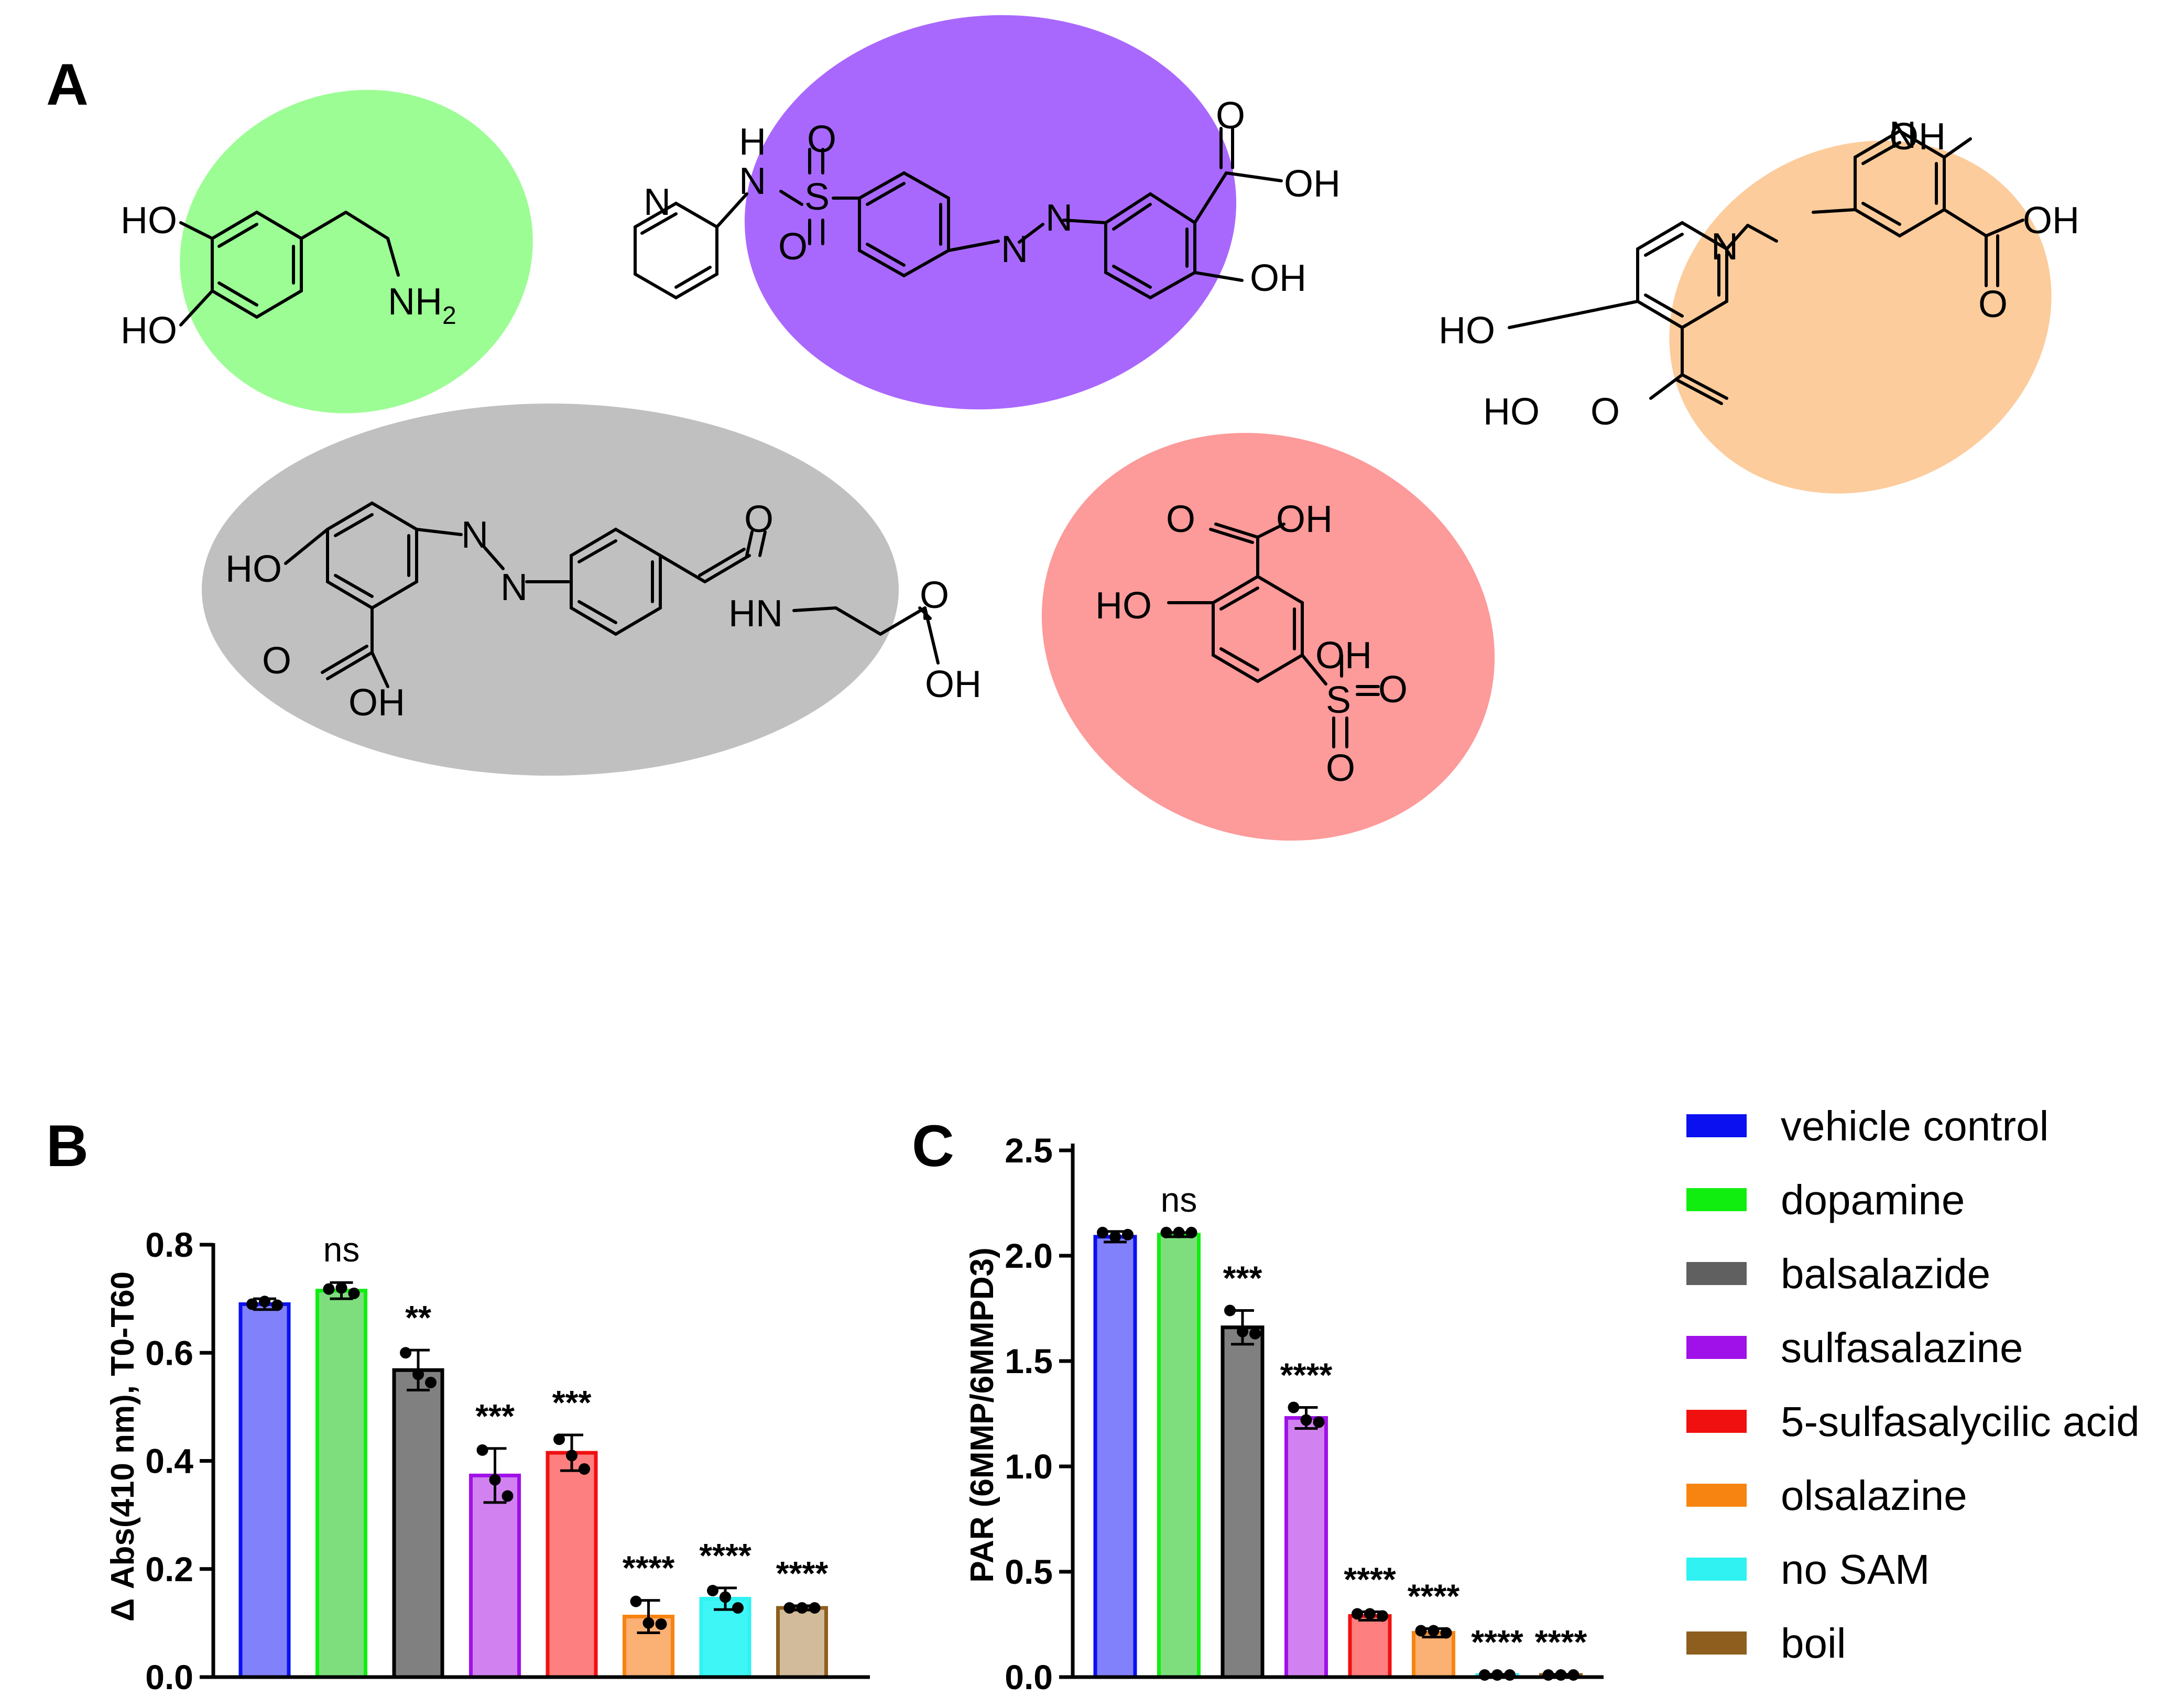 The image size is (2179, 1708). What do you see at coordinates (753, 142) in the screenshot?
I see `sulfasalazine-h: H` at bounding box center [753, 142].